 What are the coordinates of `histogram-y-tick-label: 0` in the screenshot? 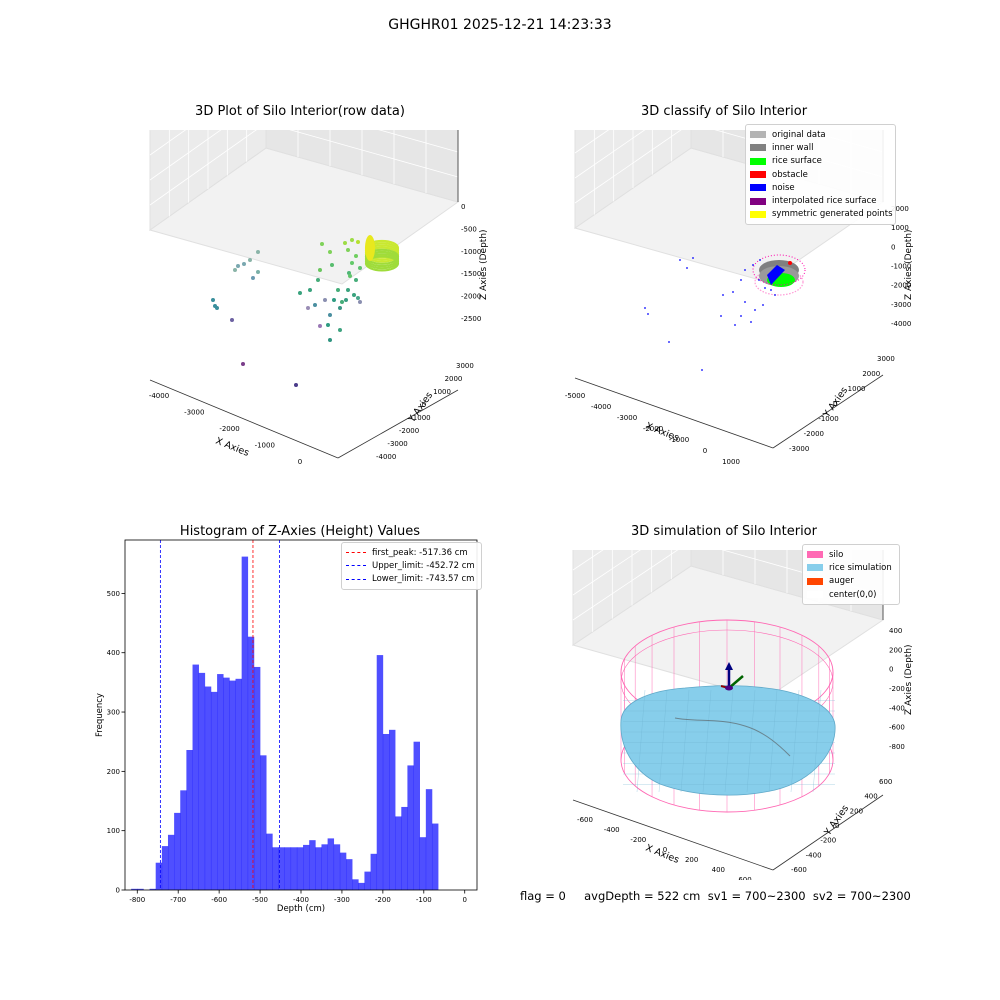 It's located at (118, 891).